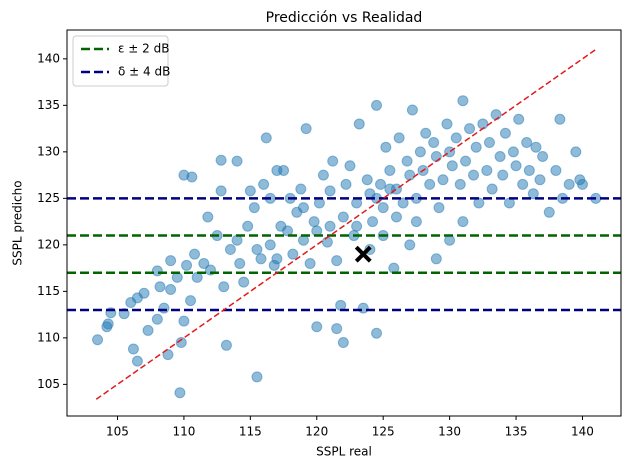  I want to click on legend-label: δ ± 4 dB, so click(144, 72).